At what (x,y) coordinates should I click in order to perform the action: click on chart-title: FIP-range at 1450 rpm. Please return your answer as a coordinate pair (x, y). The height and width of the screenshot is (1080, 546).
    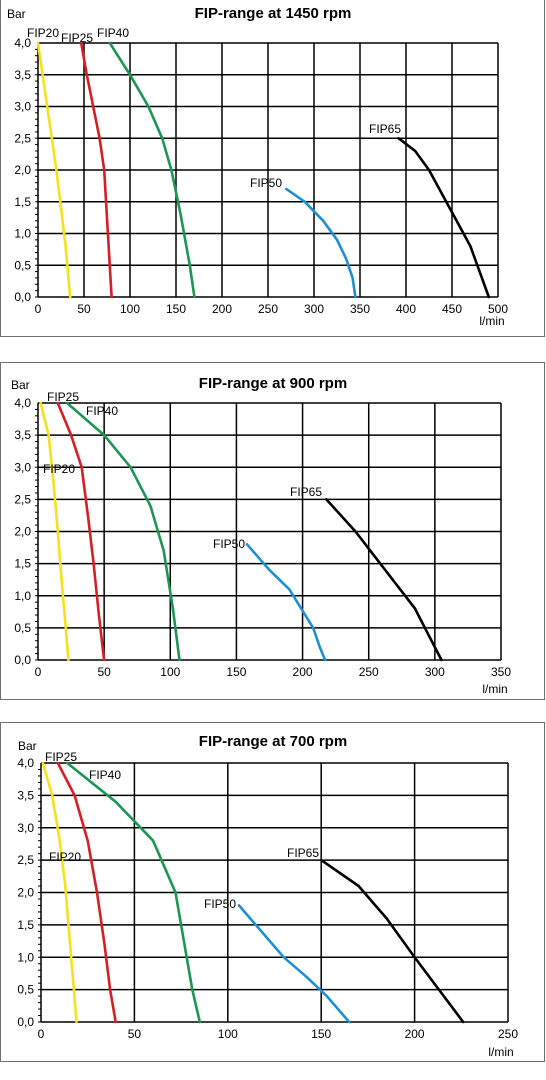
    Looking at the image, I should click on (273, 13).